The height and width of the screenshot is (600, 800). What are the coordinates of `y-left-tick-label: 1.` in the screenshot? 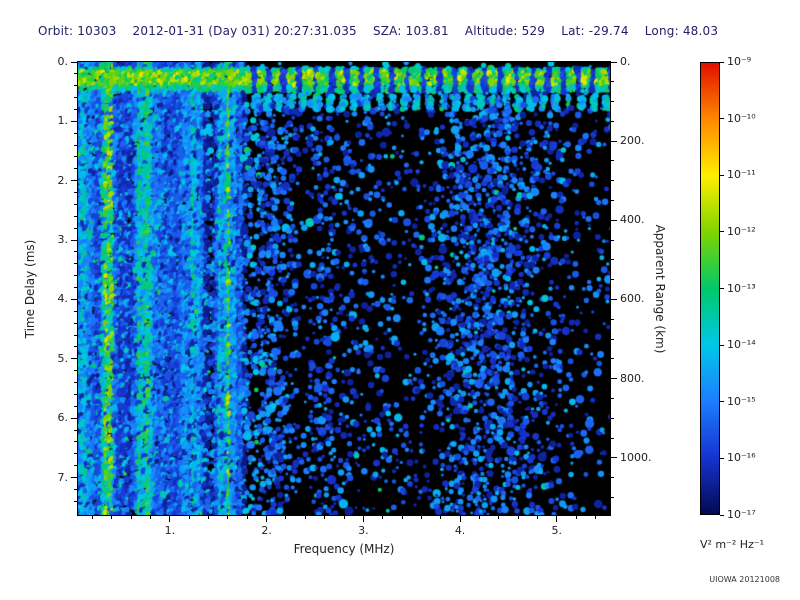 It's located at (63, 121).